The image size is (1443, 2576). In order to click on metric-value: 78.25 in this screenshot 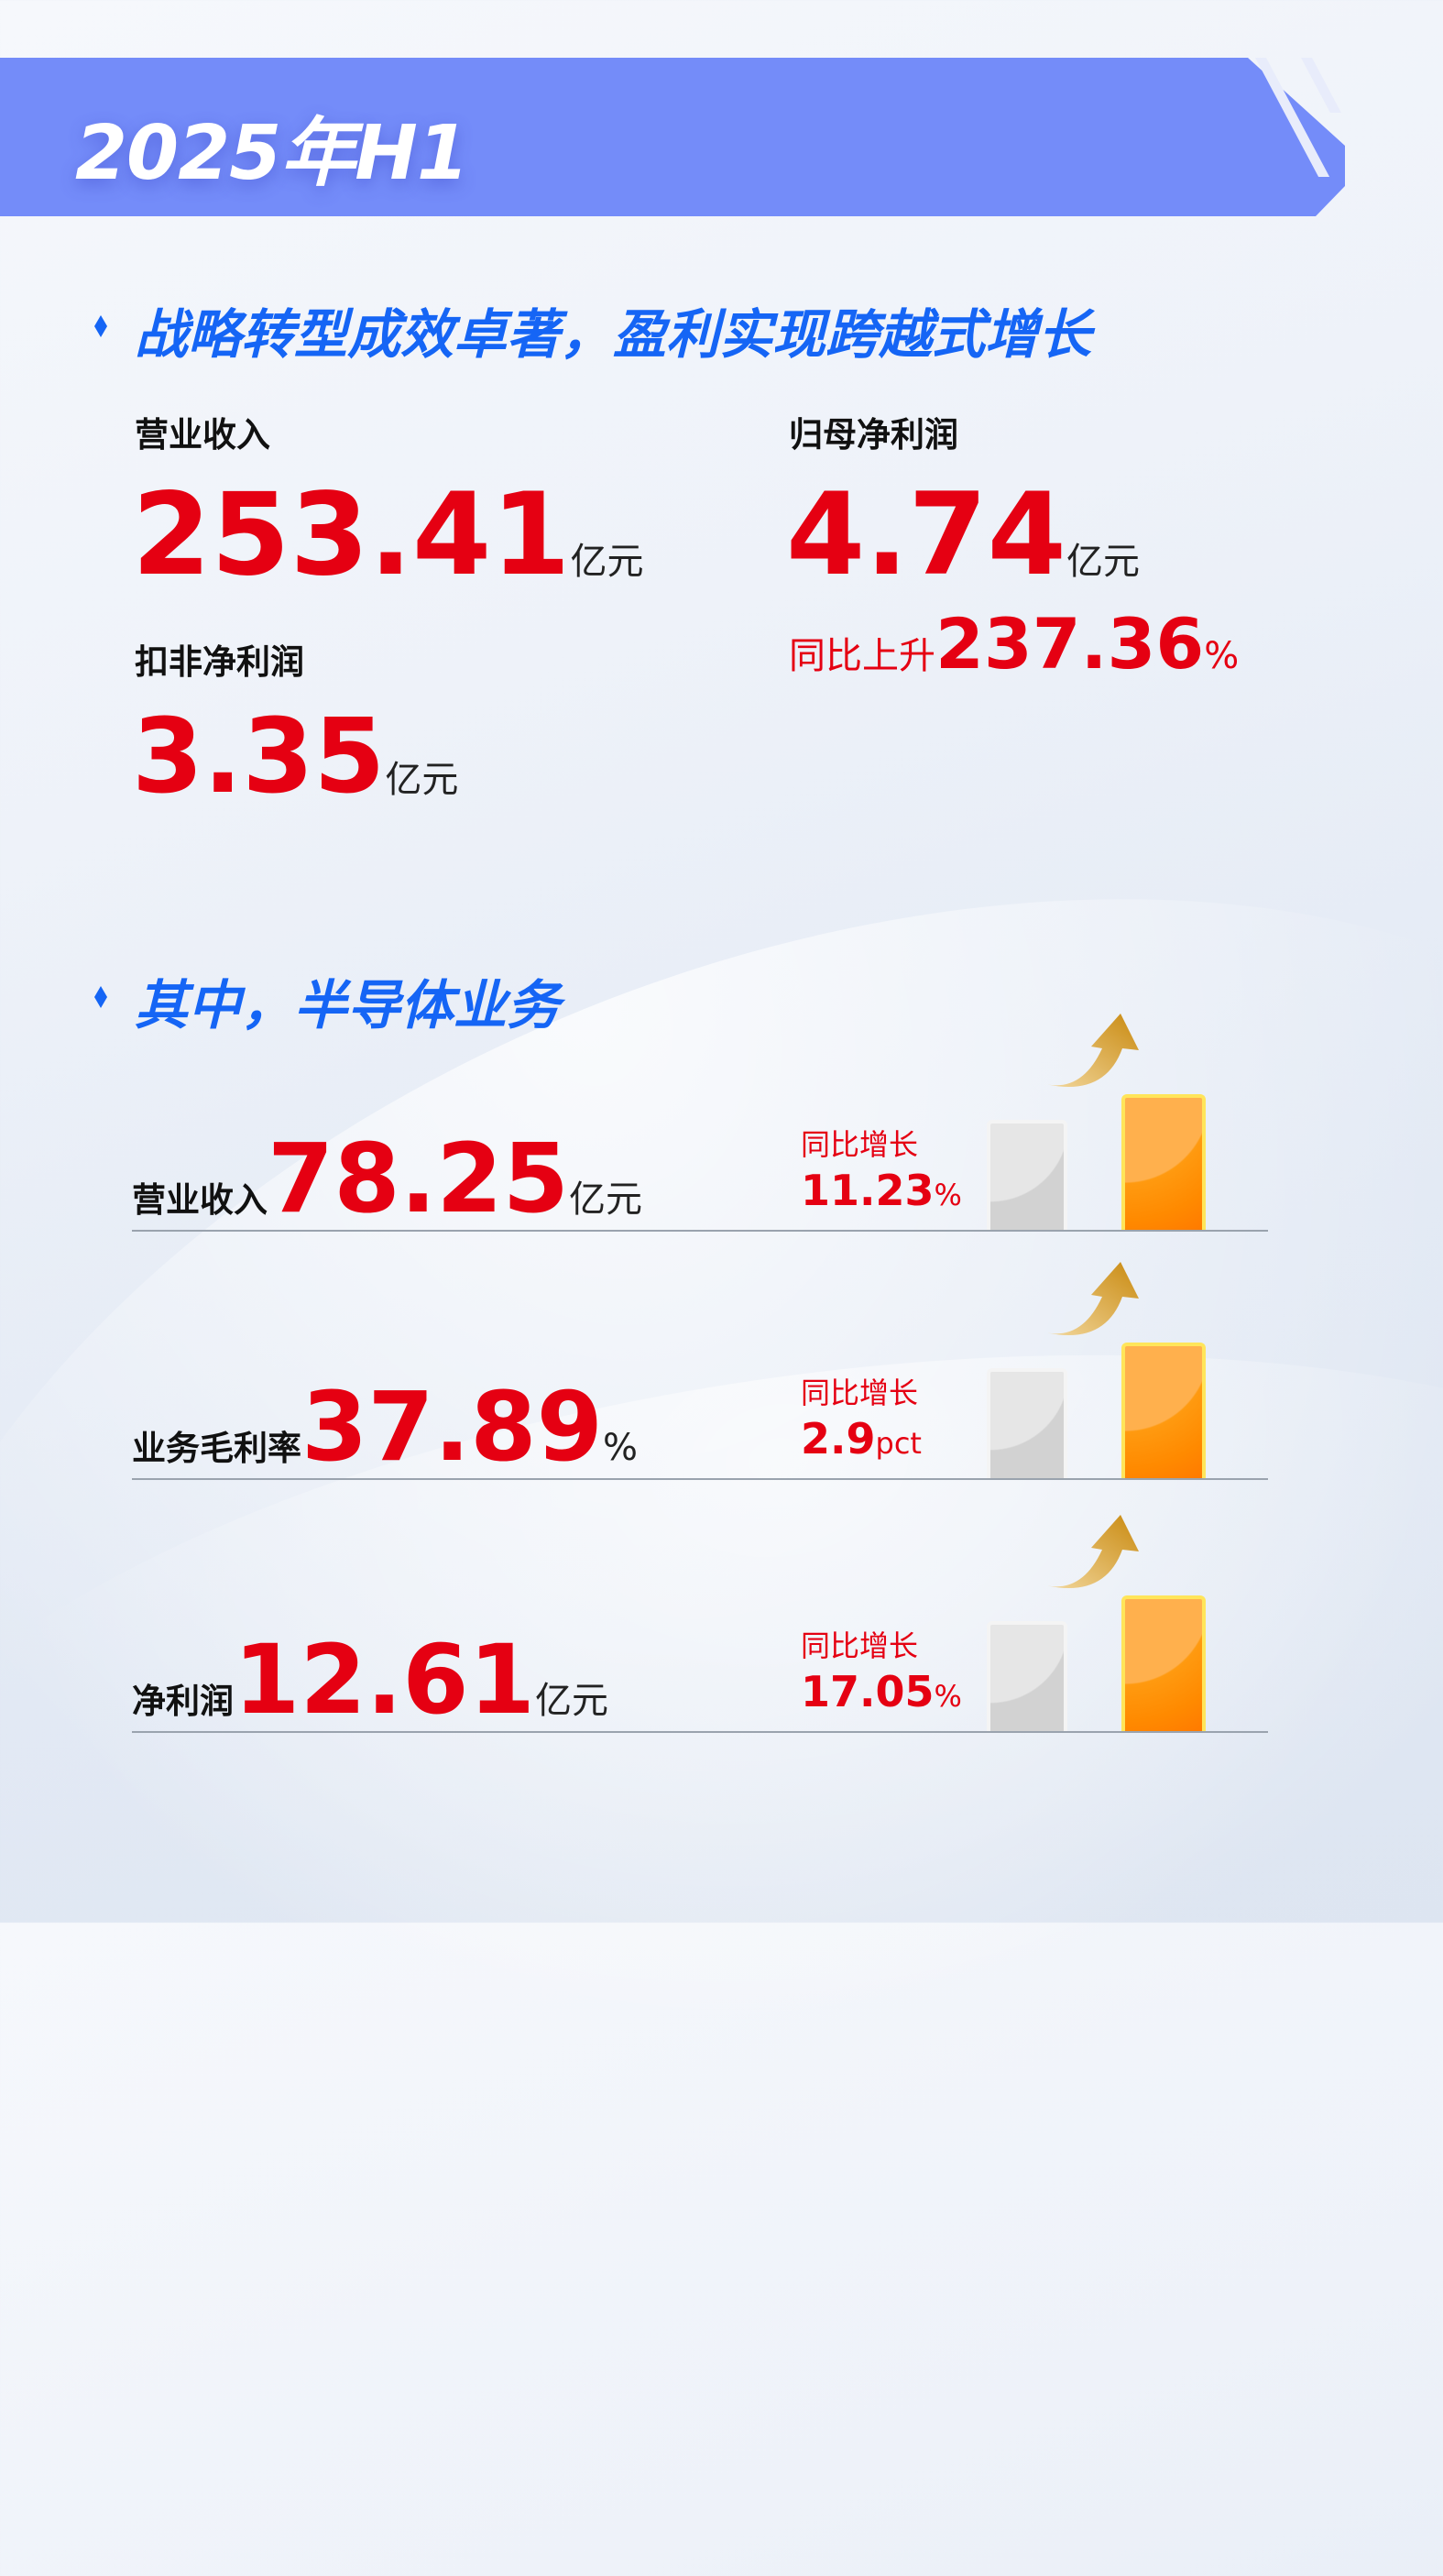, I will do `click(418, 1178)`.